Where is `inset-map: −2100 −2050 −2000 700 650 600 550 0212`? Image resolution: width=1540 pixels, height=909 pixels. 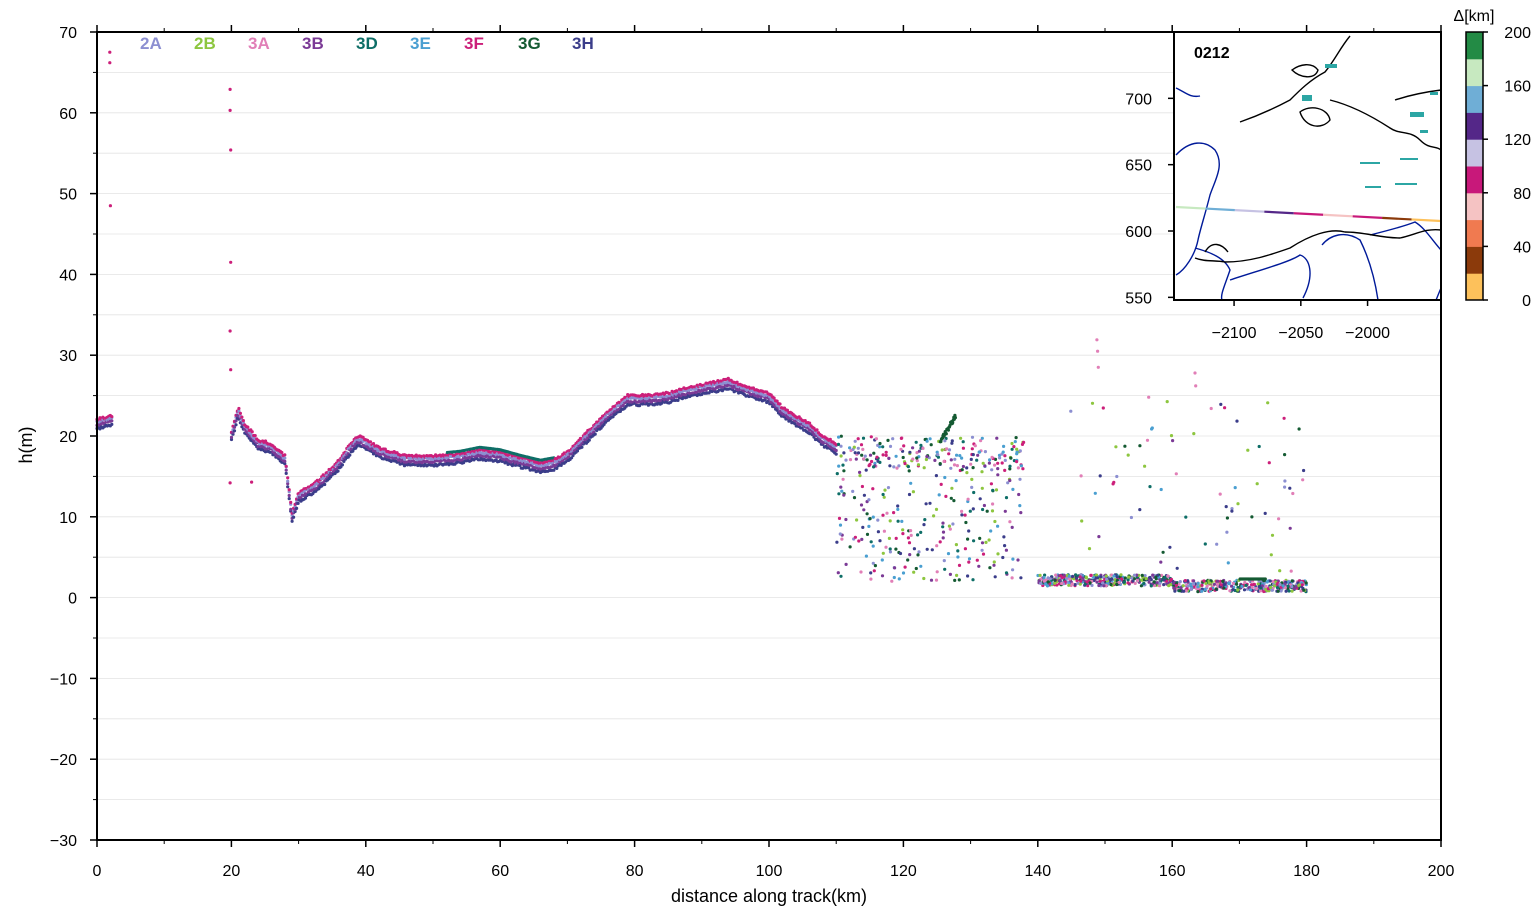
inset-map: −2100 −2050 −2000 700 650 600 550 0212 is located at coordinates (1283, 186).